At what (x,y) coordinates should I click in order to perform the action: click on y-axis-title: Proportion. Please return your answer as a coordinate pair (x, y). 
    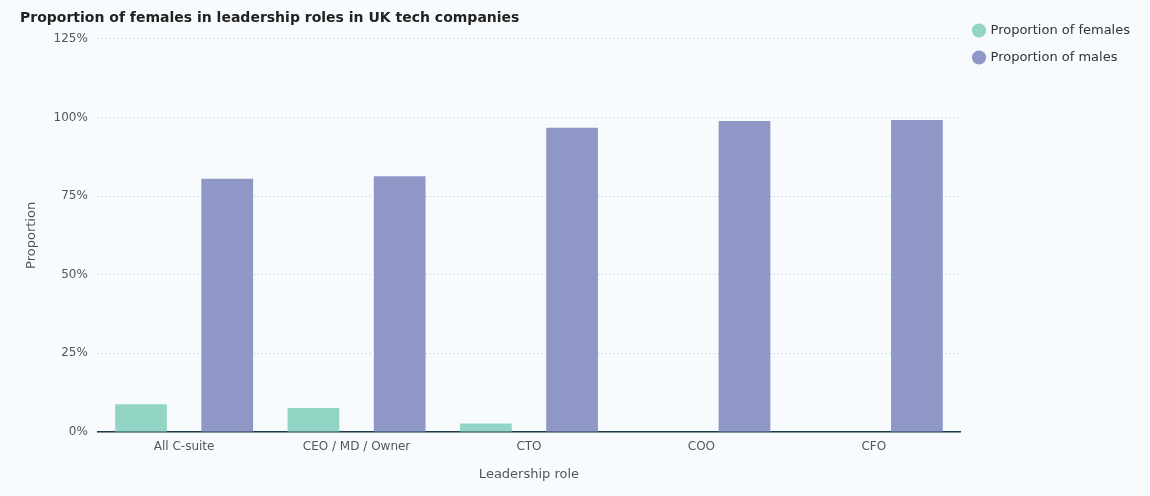
    Looking at the image, I should click on (31, 235).